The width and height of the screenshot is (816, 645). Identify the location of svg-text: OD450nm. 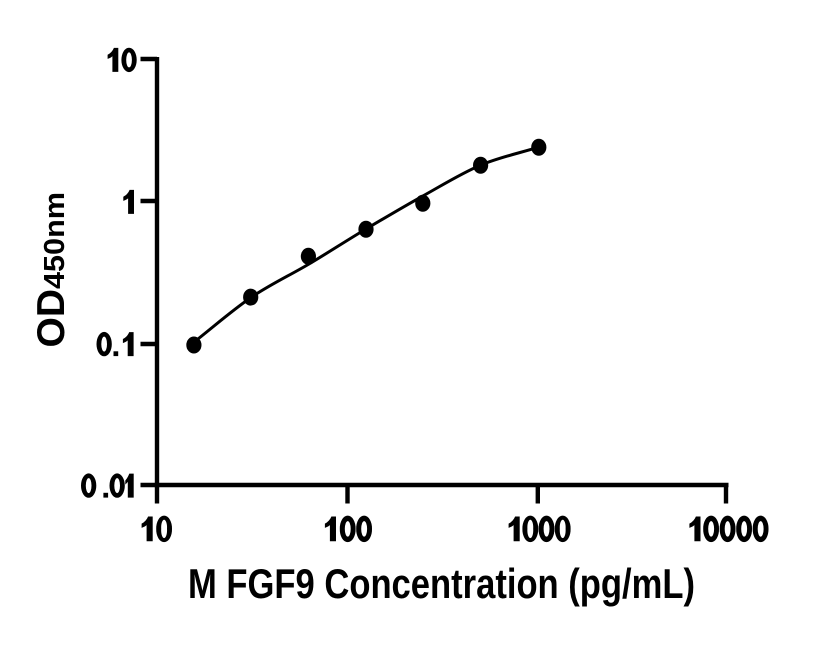
(51, 270).